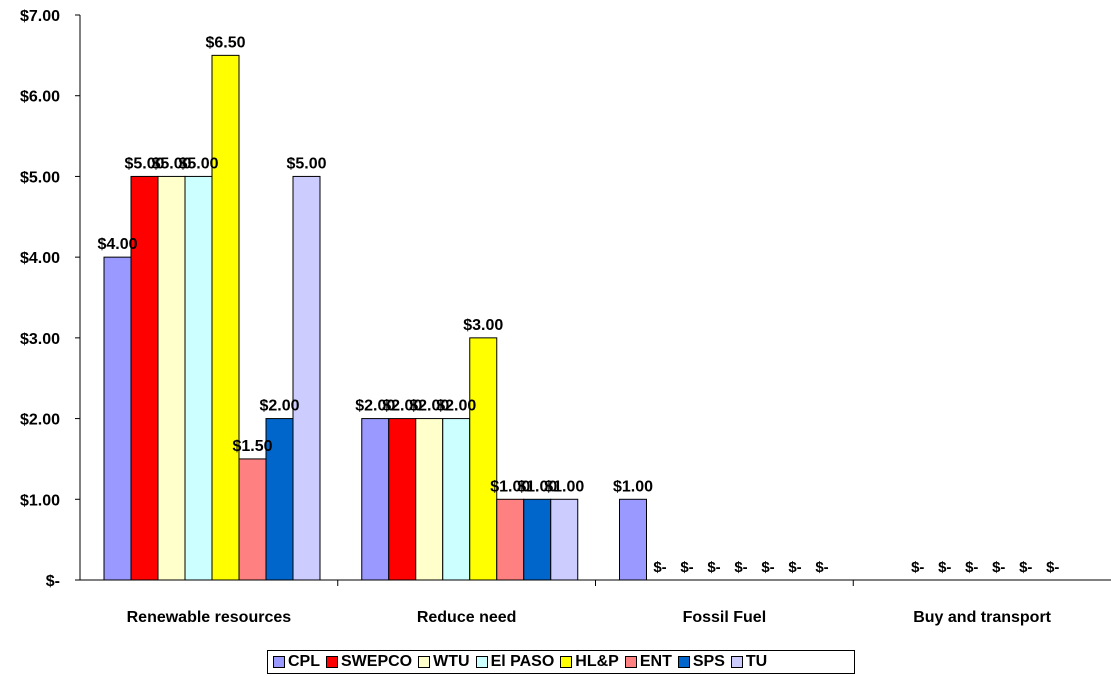 This screenshot has width=1111, height=677. What do you see at coordinates (483, 325) in the screenshot?
I see `data-label: $3.00` at bounding box center [483, 325].